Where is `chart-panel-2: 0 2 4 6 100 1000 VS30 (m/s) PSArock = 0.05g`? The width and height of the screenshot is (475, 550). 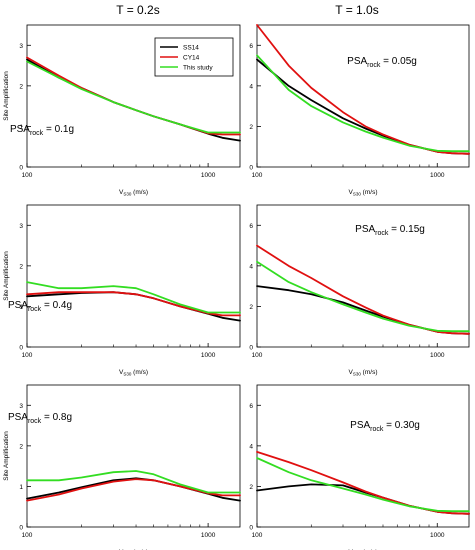 chart-panel-2: 0 2 4 6 100 1000 VS30 (m/s) PSArock = 0.05g is located at coordinates (359, 110).